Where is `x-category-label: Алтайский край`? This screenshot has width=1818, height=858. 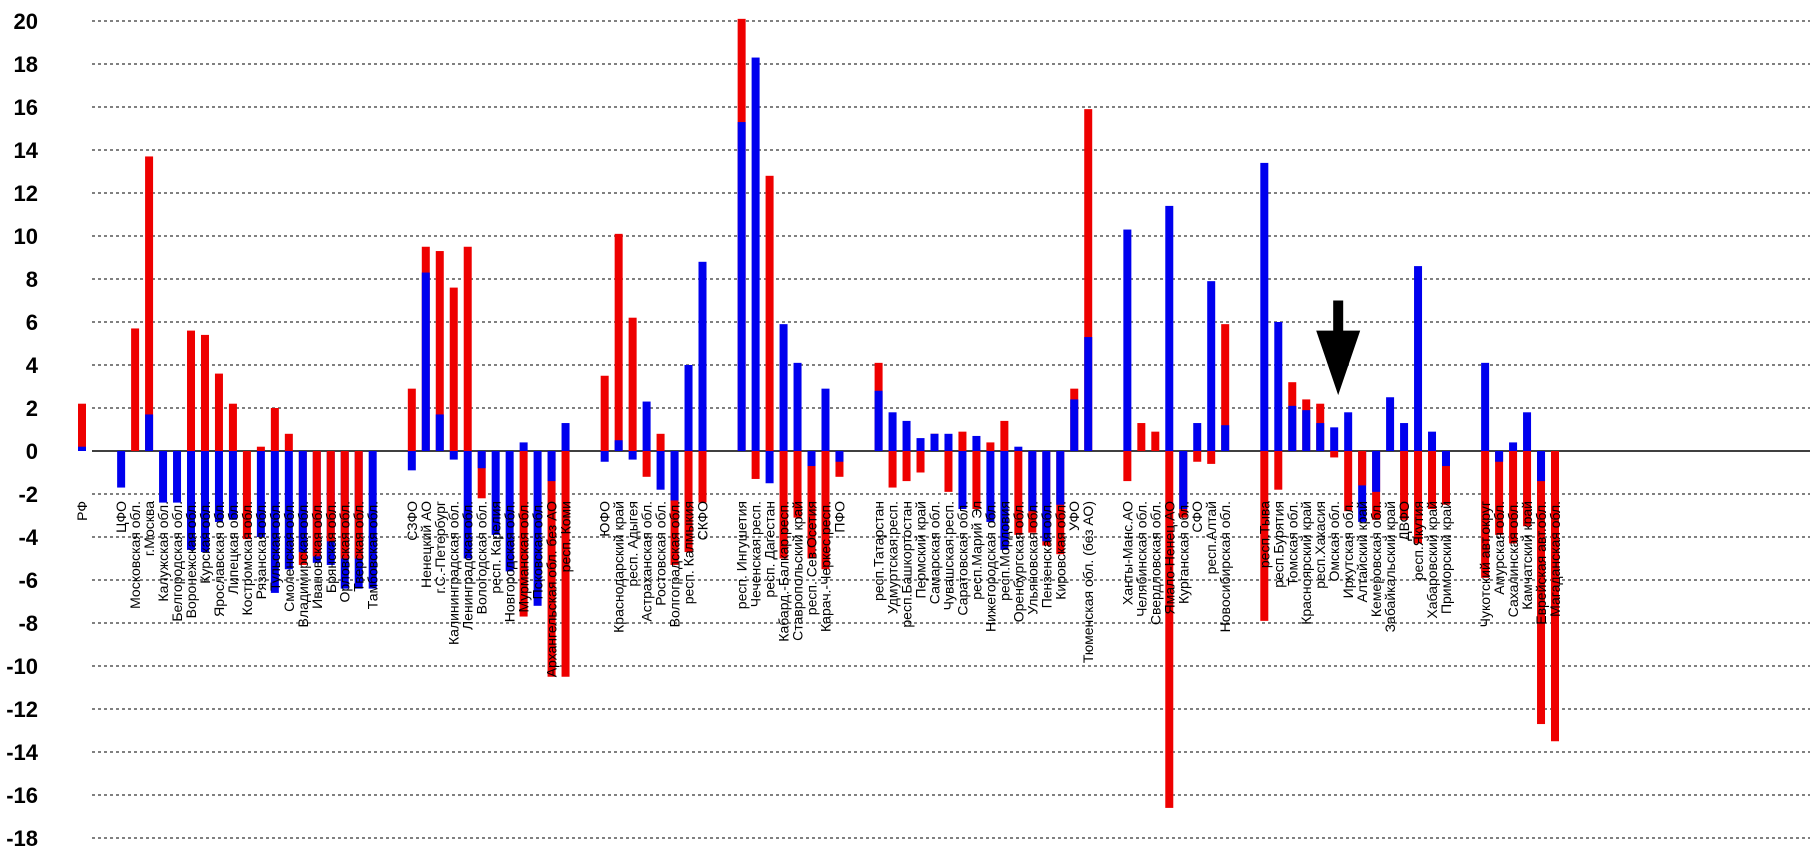 x-category-label: Алтайский край is located at coordinates (1362, 552).